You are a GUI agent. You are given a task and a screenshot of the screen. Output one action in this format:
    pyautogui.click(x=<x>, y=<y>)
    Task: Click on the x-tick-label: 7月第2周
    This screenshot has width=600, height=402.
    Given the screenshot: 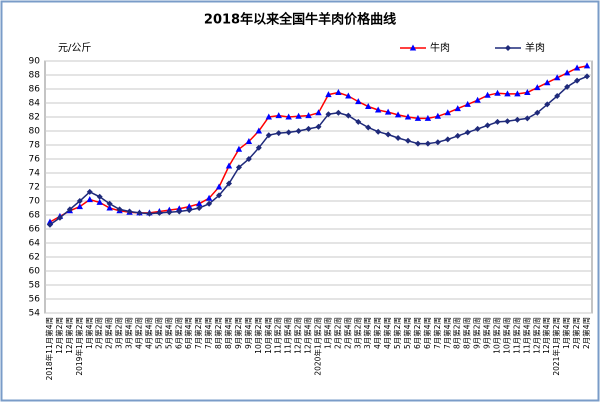 What is the action you would take?
    pyautogui.click(x=437, y=333)
    